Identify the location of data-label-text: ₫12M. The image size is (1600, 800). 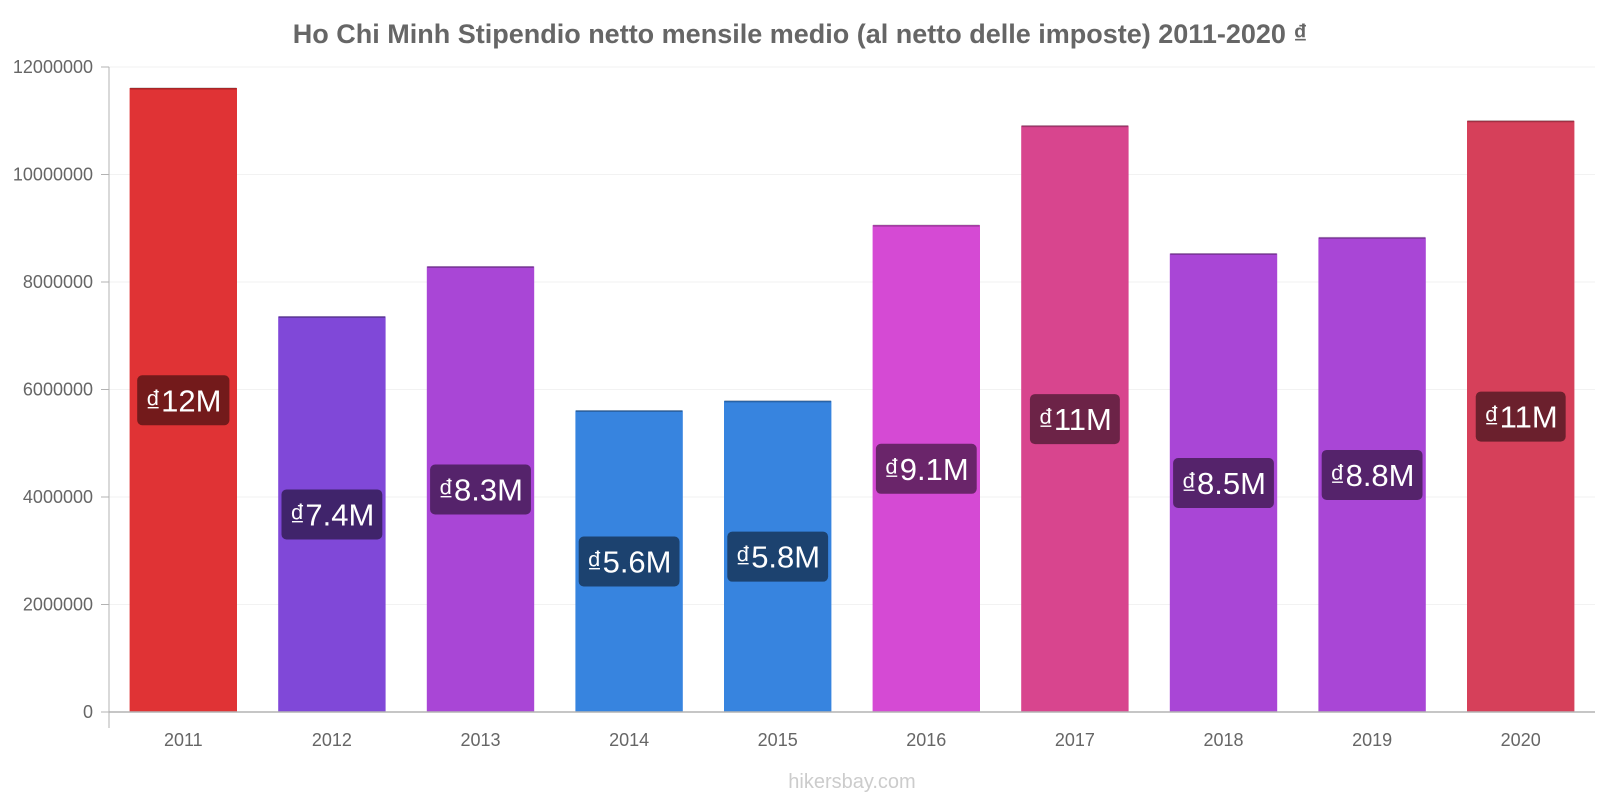
(183, 400).